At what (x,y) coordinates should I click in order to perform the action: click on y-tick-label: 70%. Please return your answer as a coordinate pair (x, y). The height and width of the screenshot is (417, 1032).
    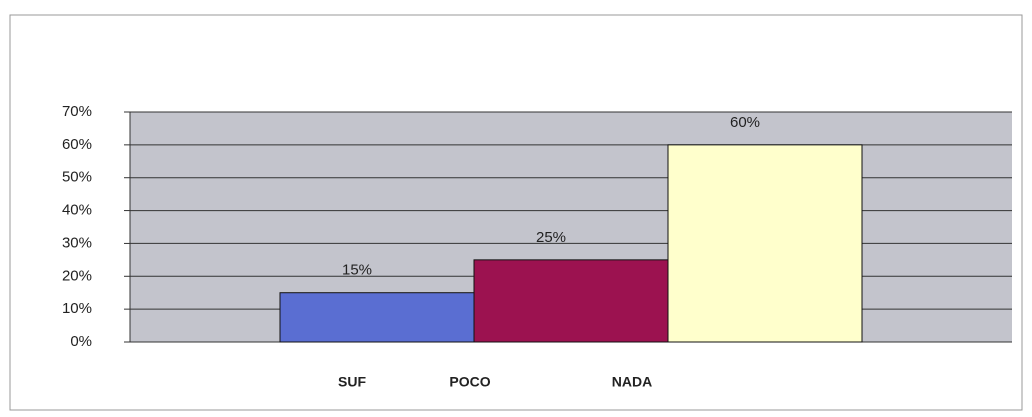
    Looking at the image, I should click on (77, 111).